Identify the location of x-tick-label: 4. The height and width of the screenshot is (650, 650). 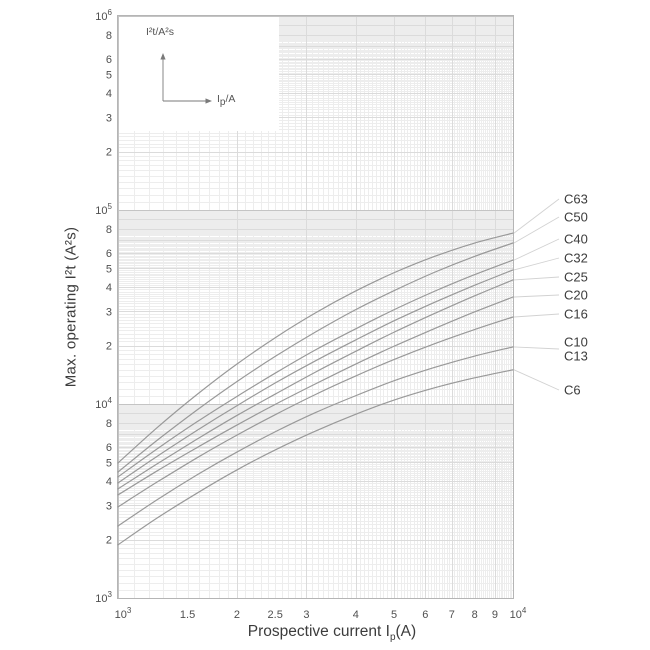
(356, 615).